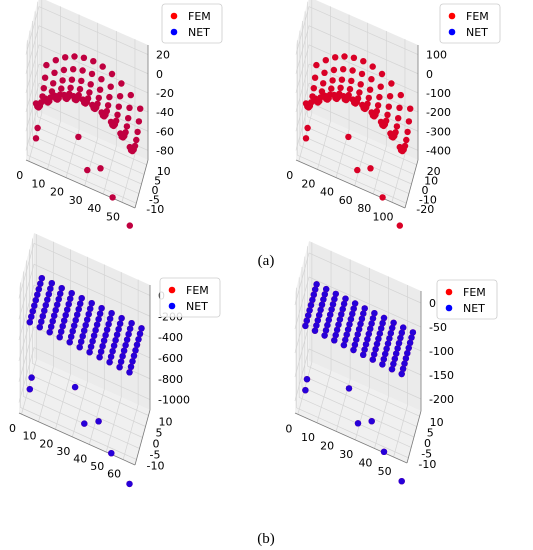 The width and height of the screenshot is (533, 550). I want to click on x-axis-line, so click(77, 439).